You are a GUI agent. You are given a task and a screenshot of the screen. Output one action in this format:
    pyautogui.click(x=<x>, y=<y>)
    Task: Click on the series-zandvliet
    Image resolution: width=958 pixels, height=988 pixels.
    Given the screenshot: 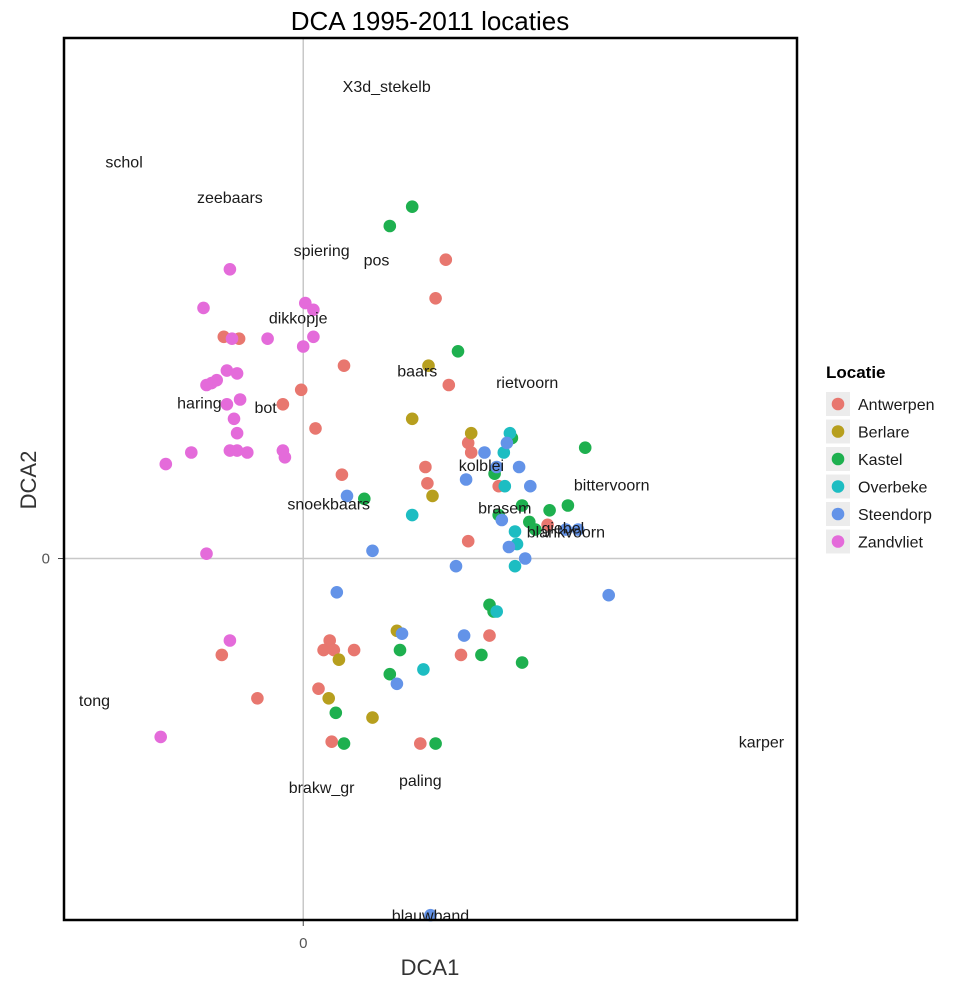 What is the action you would take?
    pyautogui.click(x=237, y=503)
    